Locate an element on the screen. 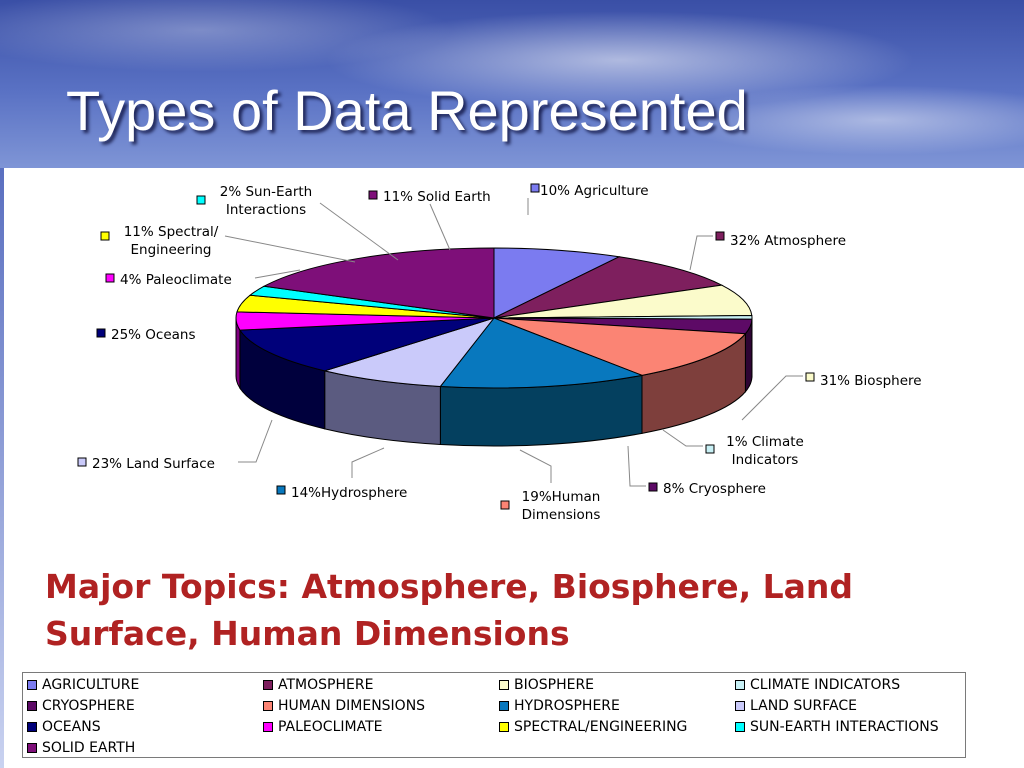 The image size is (1024, 768). leader-line-climate-indicators is located at coordinates (682, 438).